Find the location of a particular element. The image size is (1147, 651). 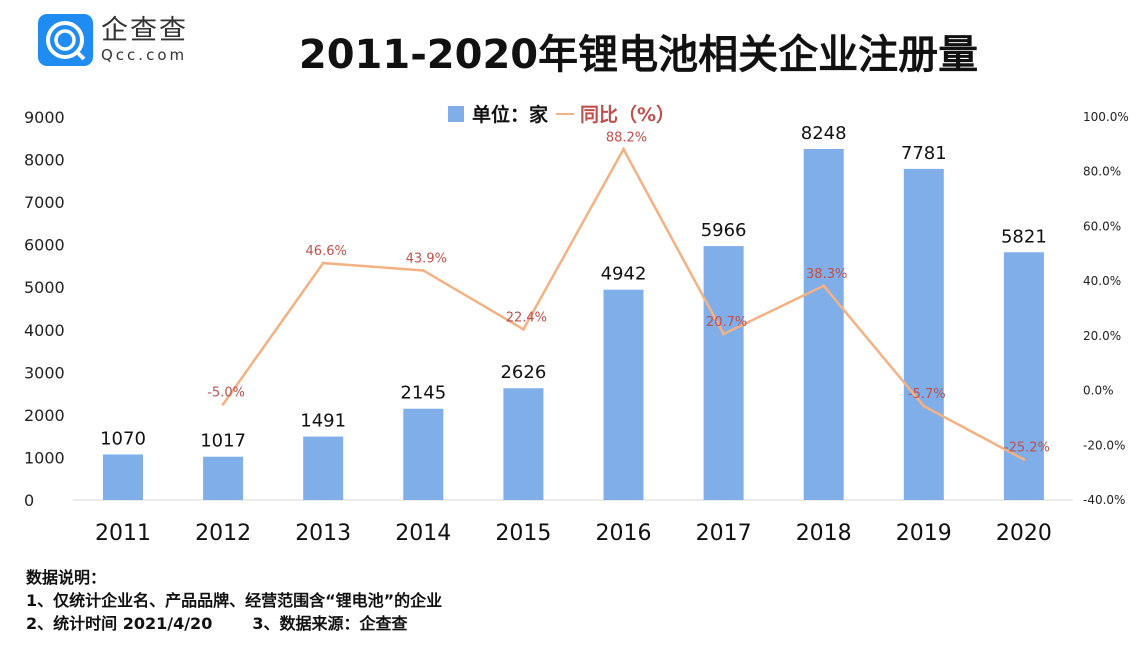

yoy-label: 22.4% is located at coordinates (526, 317).